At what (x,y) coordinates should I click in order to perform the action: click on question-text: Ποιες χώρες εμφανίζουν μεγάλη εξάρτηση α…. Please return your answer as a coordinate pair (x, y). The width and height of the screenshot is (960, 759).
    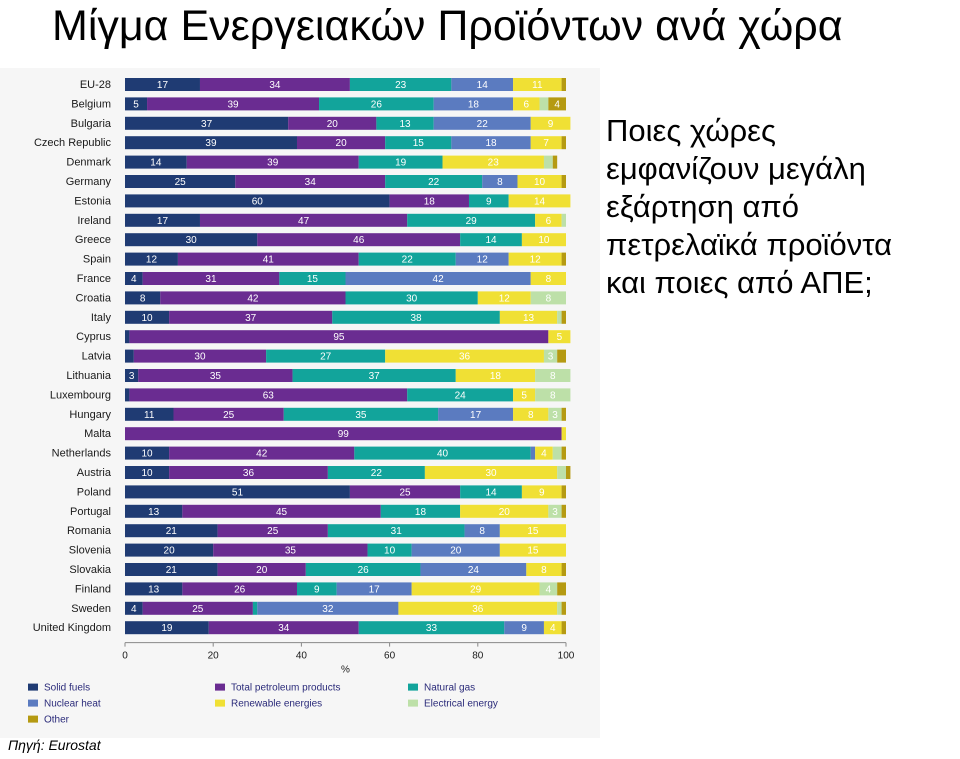
    Looking at the image, I should click on (781, 207).